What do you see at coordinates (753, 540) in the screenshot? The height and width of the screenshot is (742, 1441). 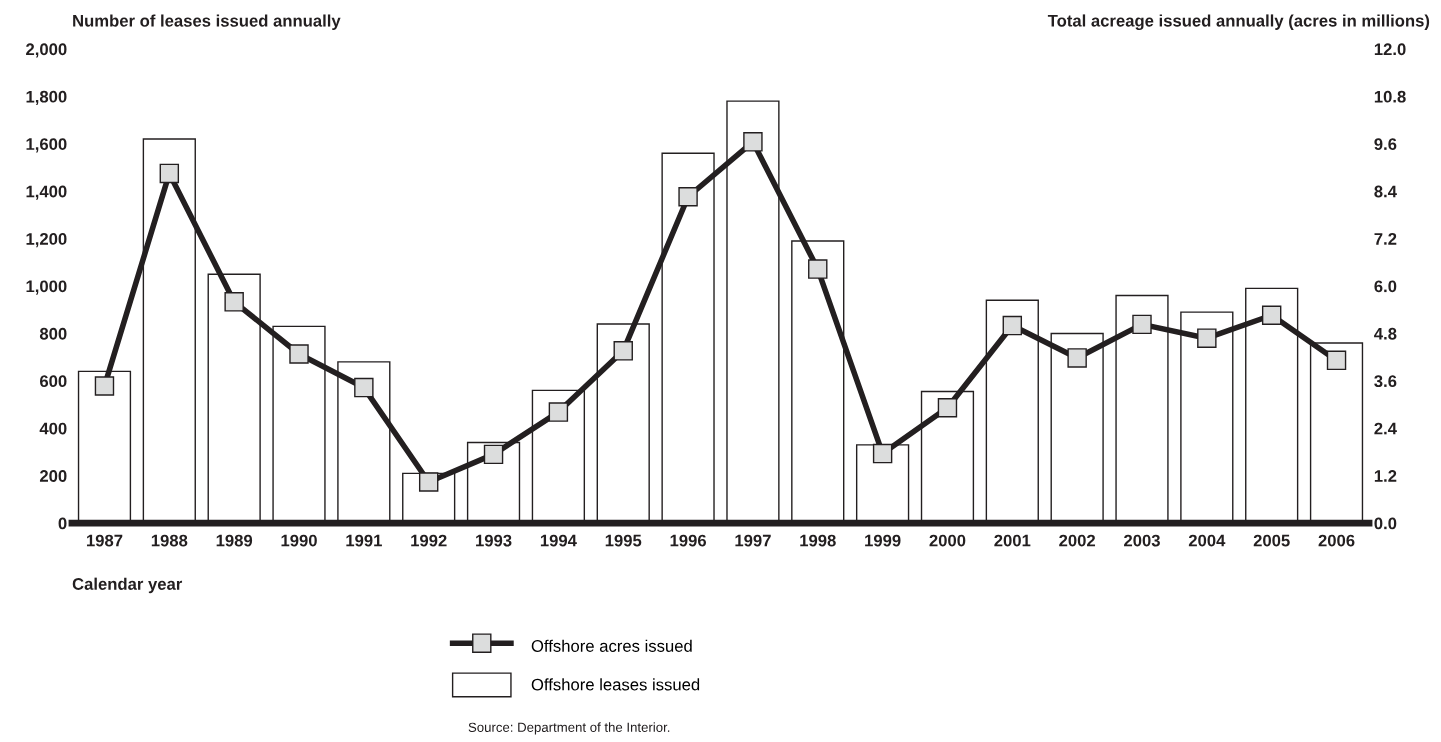 I see `x-tick-label: 1997` at bounding box center [753, 540].